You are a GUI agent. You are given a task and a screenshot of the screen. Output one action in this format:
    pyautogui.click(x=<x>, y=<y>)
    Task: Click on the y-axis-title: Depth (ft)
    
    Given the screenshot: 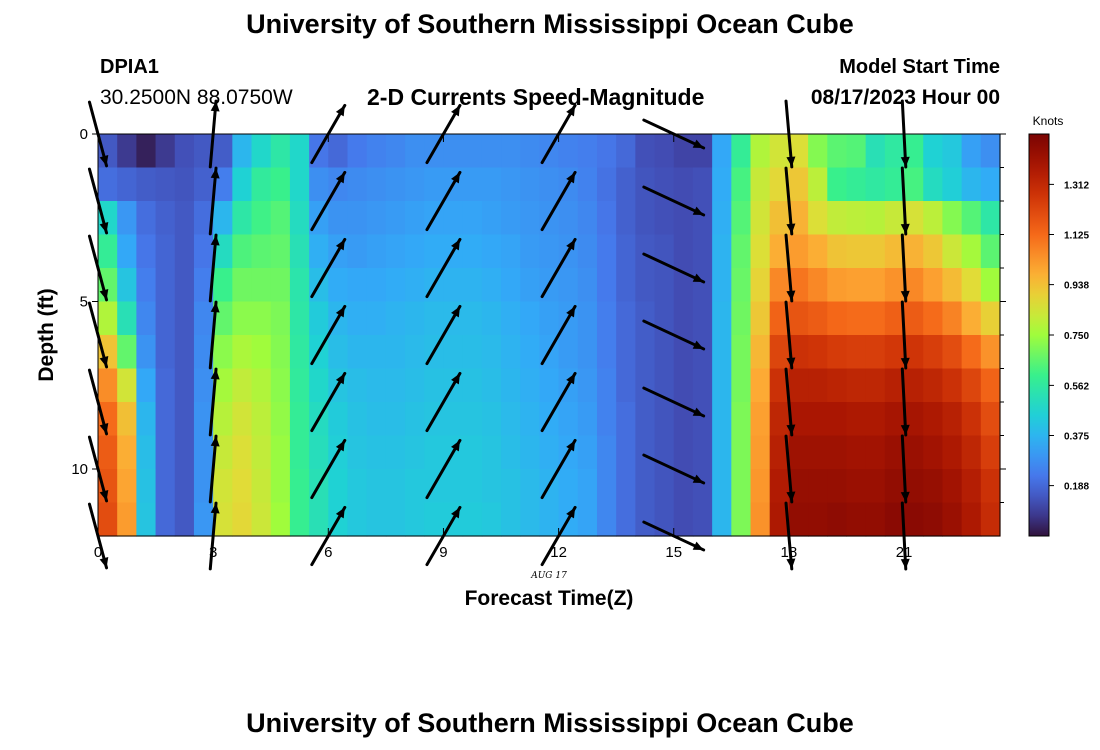 What is the action you would take?
    pyautogui.click(x=46, y=334)
    